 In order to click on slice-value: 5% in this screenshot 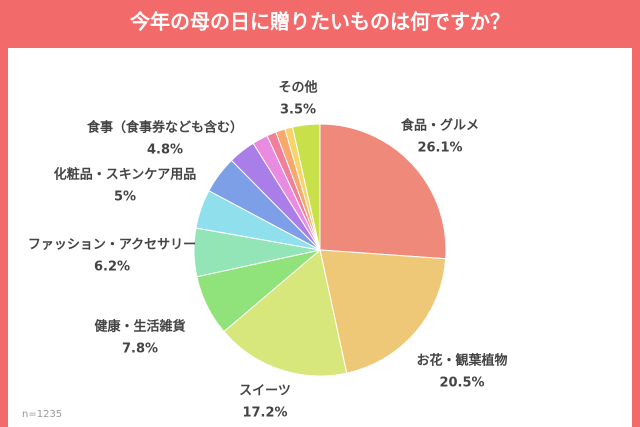, I will do `click(125, 197)`.